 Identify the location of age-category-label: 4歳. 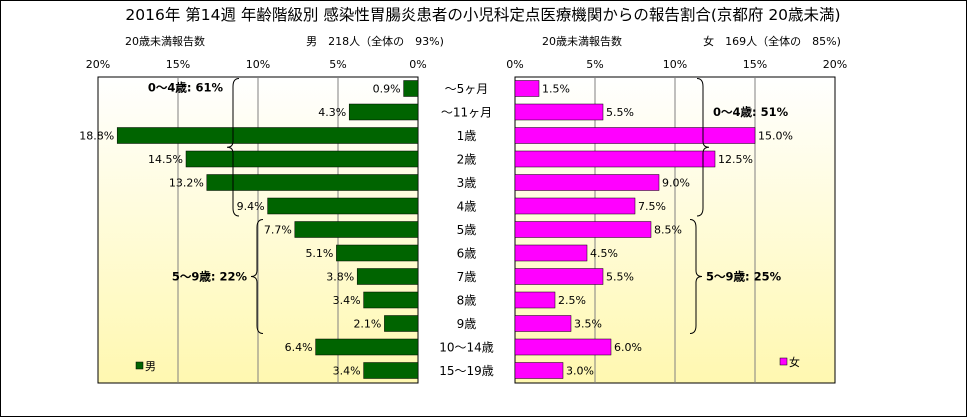
(467, 207).